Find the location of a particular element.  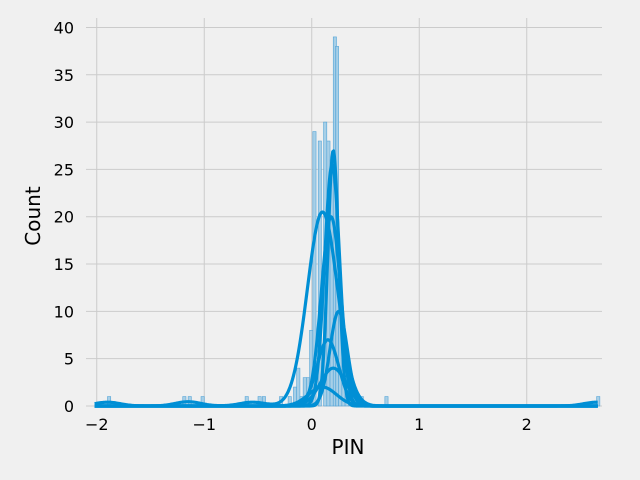

x-axis-label: PIN is located at coordinates (348, 447).